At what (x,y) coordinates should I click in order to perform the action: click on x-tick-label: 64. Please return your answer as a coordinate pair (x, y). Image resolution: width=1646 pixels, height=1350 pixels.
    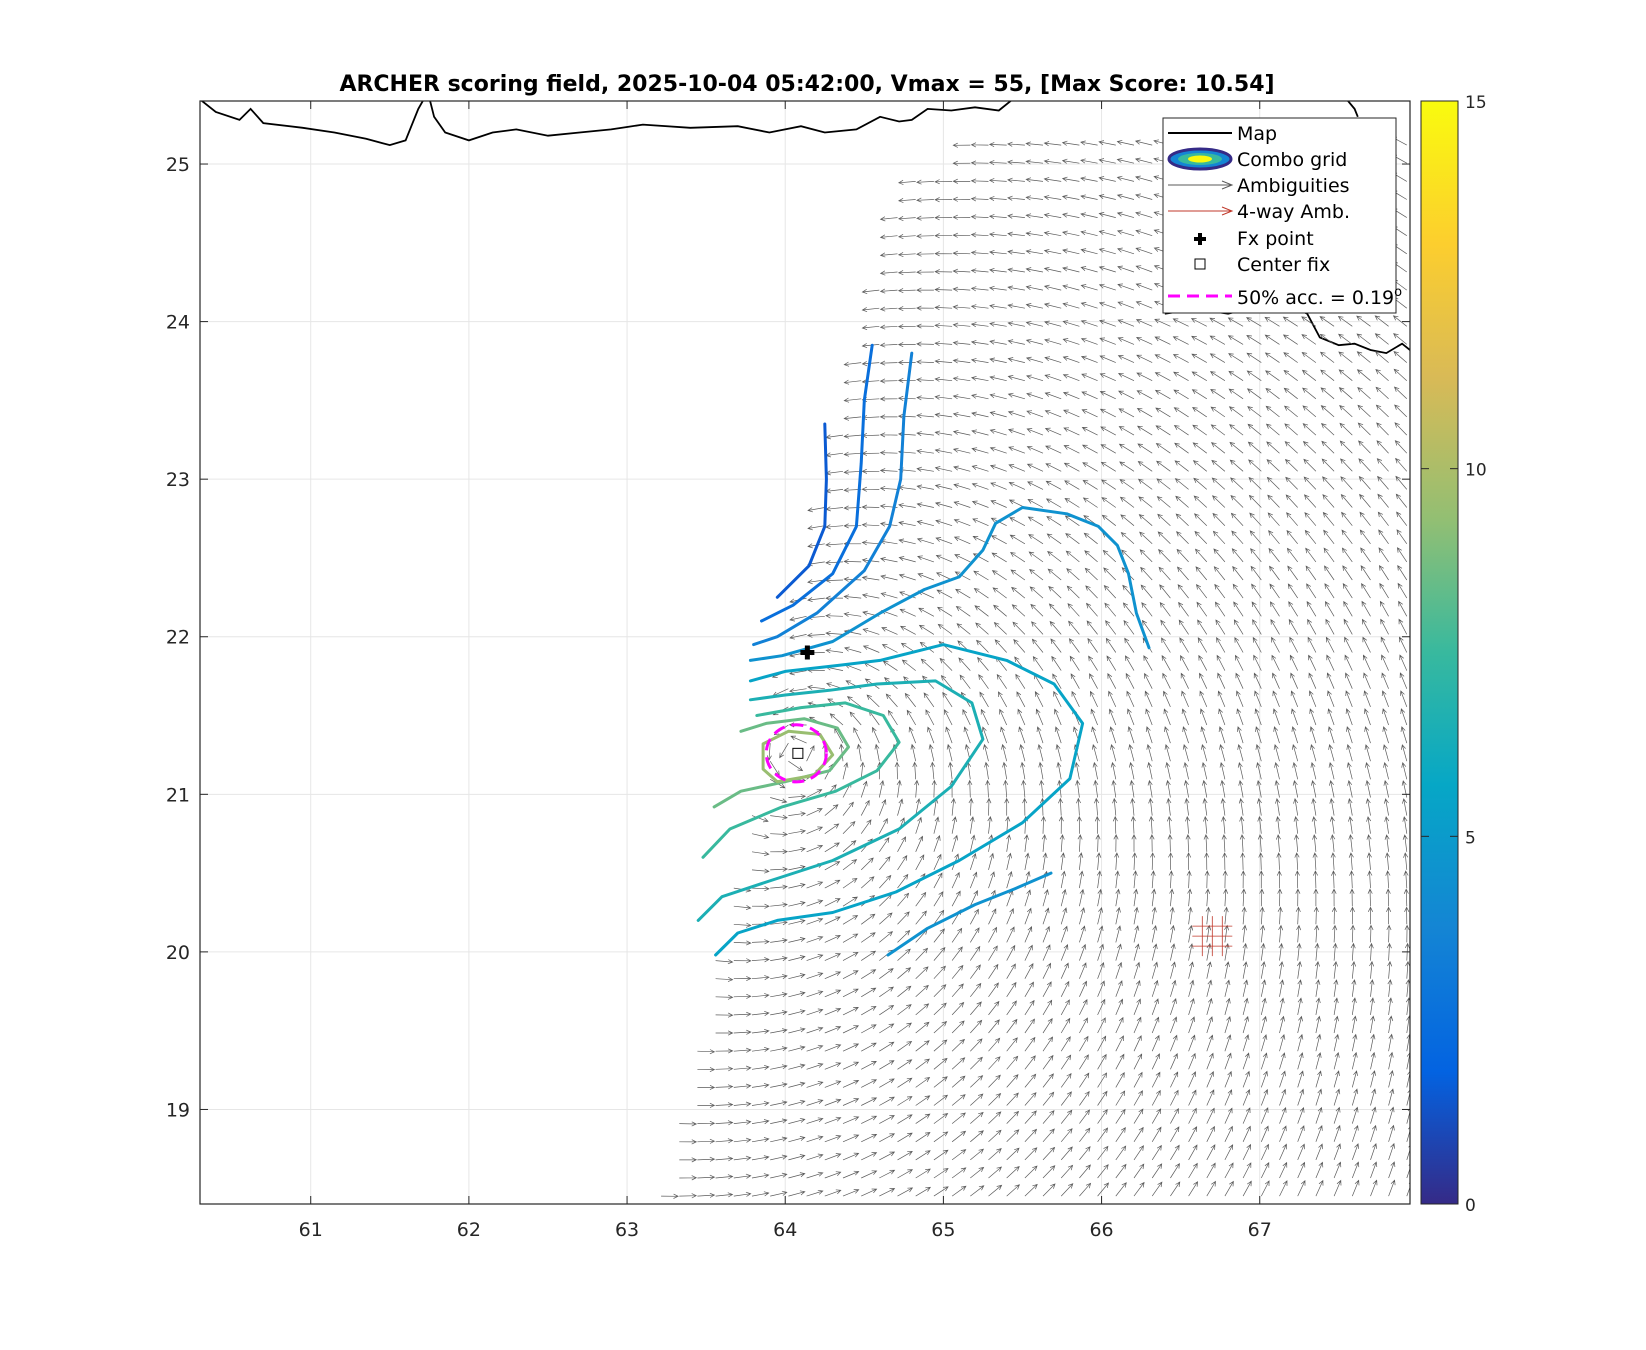
    Looking at the image, I should click on (785, 1230).